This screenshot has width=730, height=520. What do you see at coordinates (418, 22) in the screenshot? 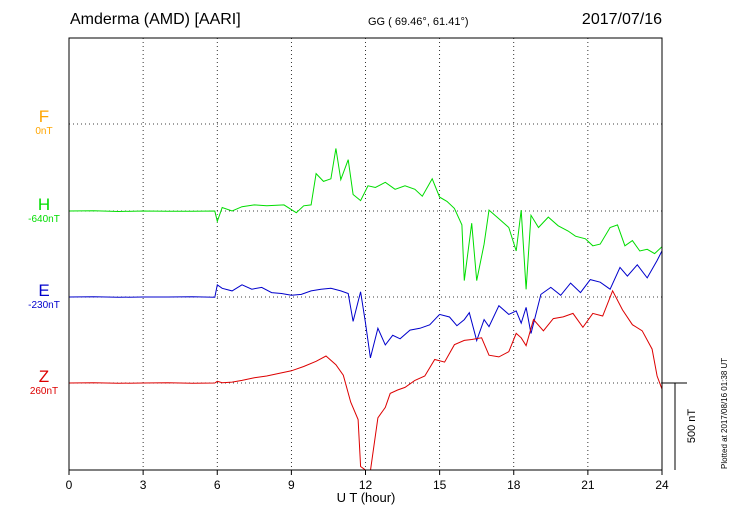
I see `station-coordinates: GG ( 69.46°, 61.41°)` at bounding box center [418, 22].